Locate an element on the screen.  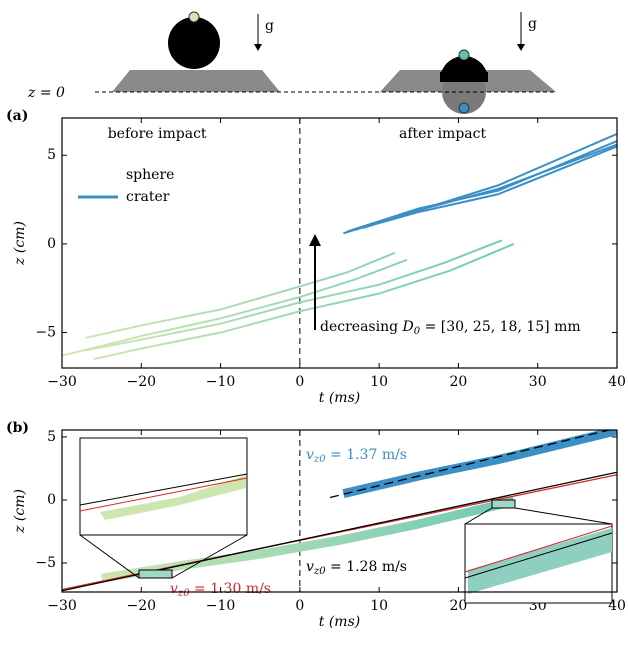
origin-label: z = 0 is located at coordinates (46, 93).